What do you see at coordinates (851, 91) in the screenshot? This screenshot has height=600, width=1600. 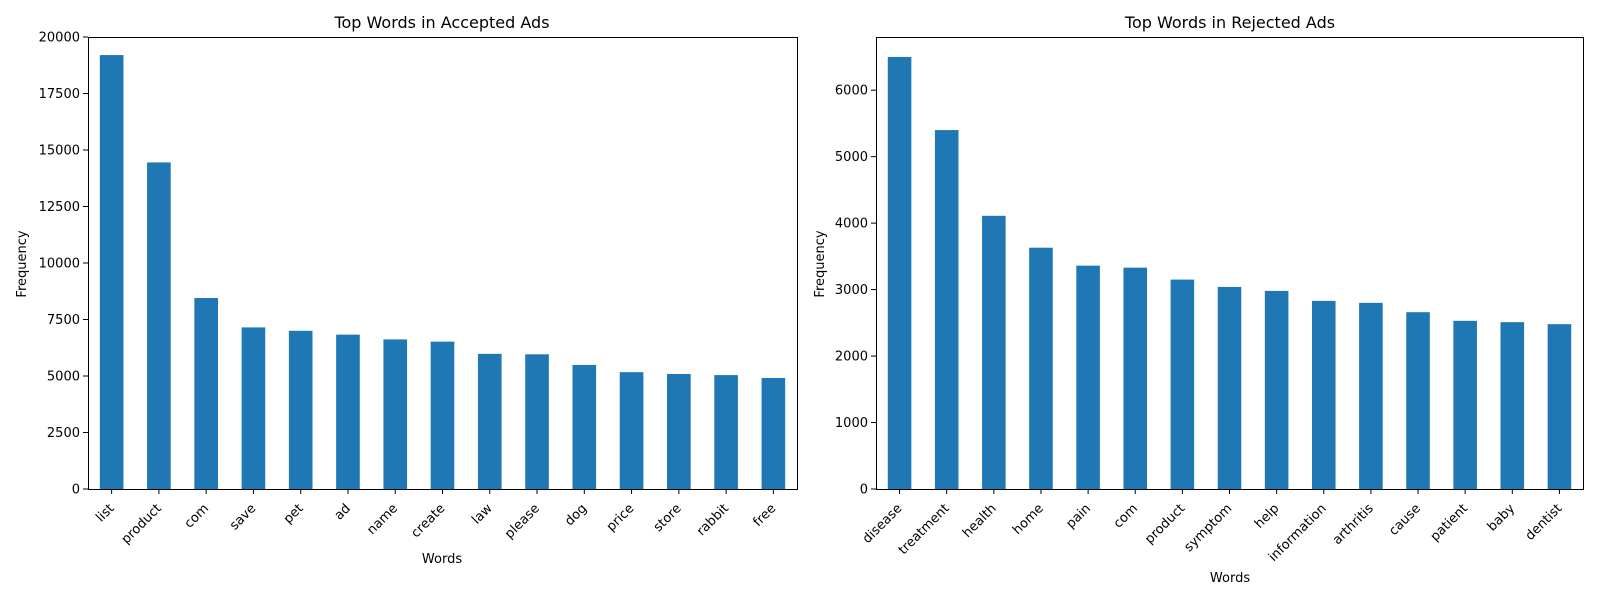 I see `y-tick-label: 6000` at bounding box center [851, 91].